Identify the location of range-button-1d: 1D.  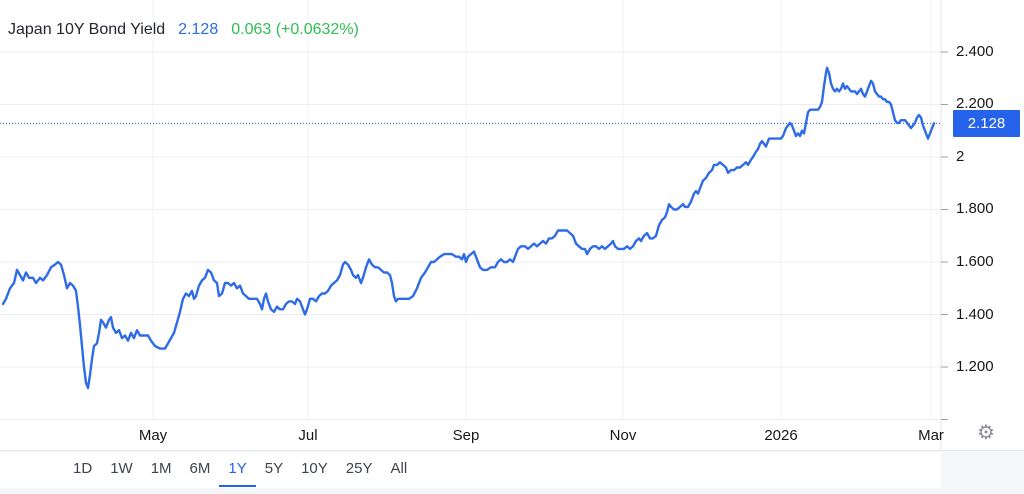
(82, 469).